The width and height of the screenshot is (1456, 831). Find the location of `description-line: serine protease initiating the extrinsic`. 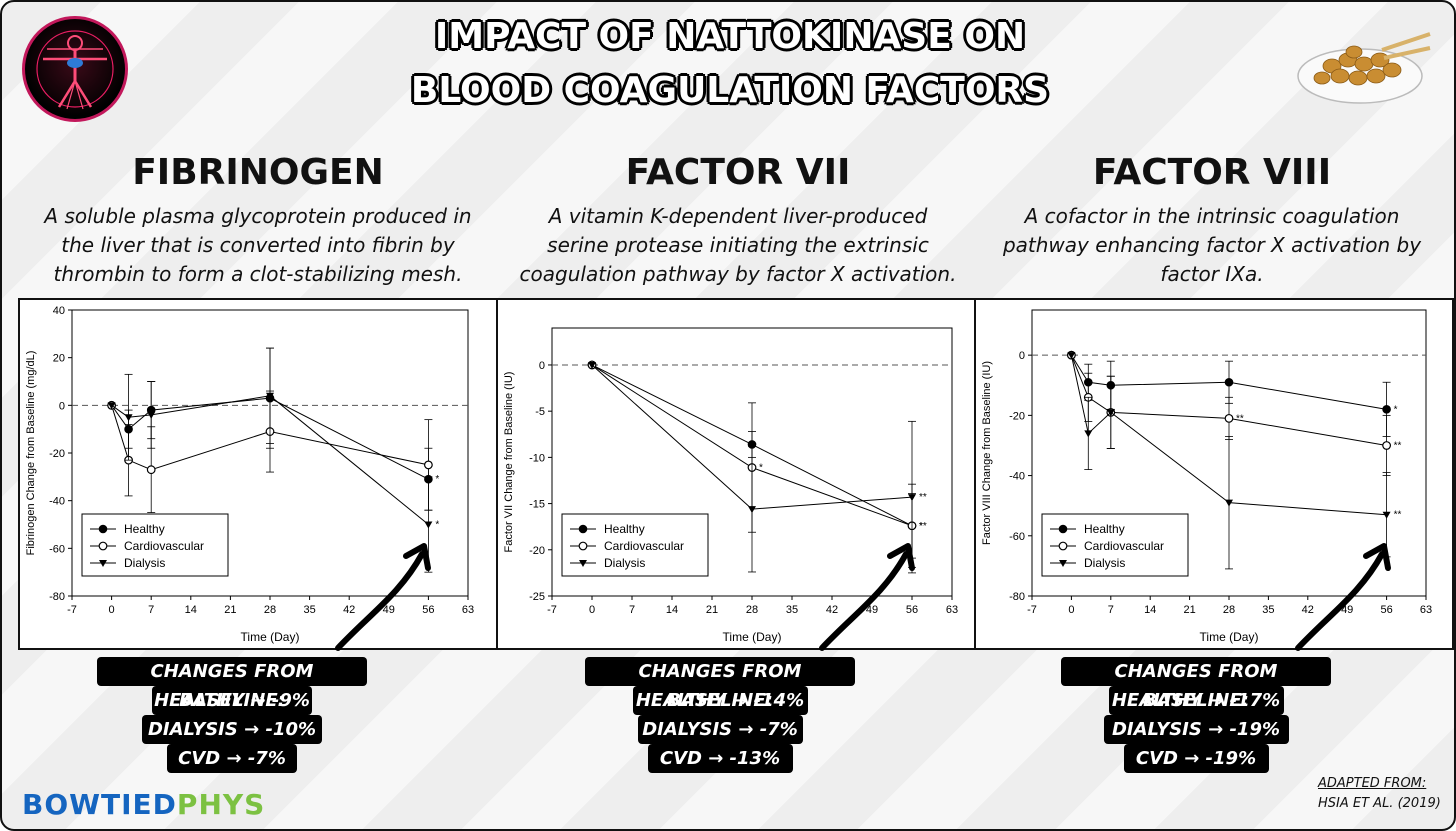

description-line: serine protease initiating the extrinsic is located at coordinates (738, 245).